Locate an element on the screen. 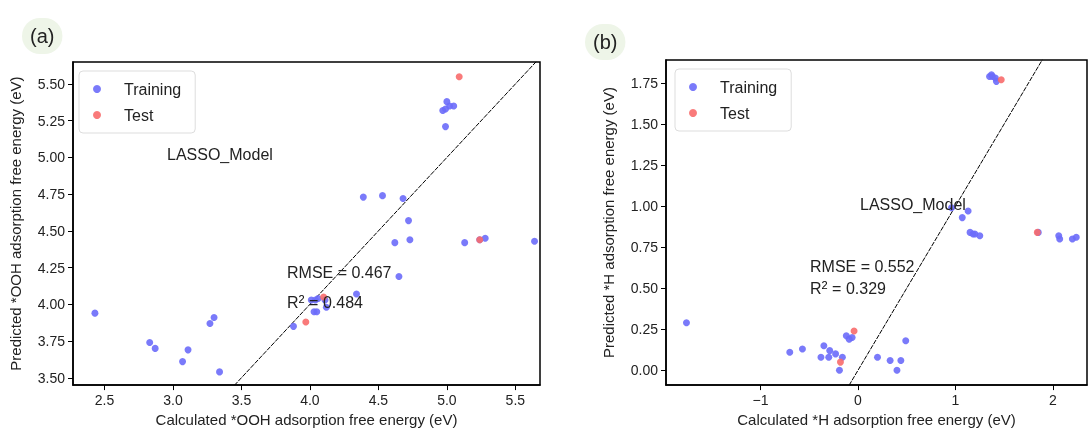 The width and height of the screenshot is (1091, 432). y-tick-label: 1.25 is located at coordinates (644, 165).